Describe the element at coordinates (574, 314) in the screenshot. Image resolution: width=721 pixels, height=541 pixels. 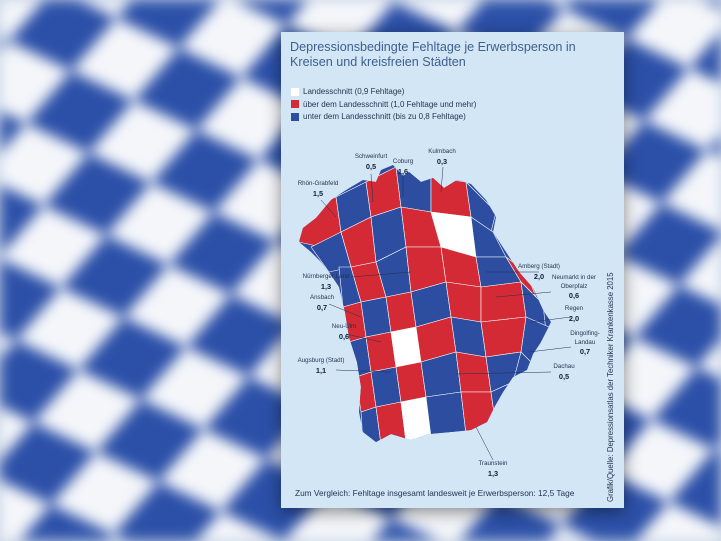
I see `region-label-regen: Regen 2,0` at that location.